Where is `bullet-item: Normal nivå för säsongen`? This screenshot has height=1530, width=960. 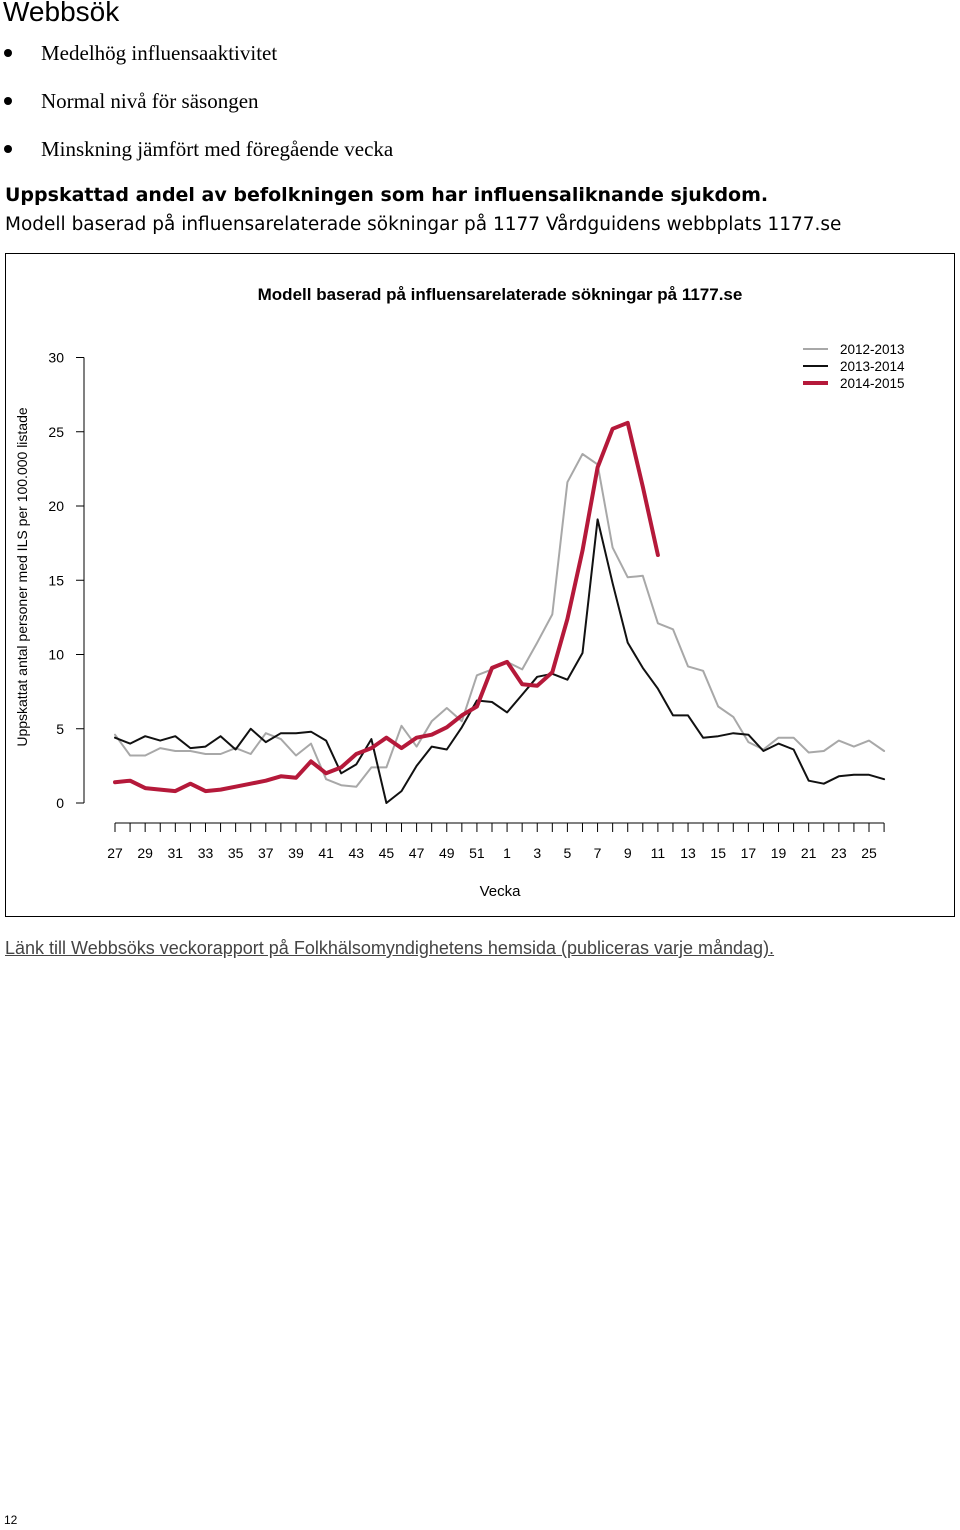 bullet-item: Normal nivå för säsongen is located at coordinates (196, 110).